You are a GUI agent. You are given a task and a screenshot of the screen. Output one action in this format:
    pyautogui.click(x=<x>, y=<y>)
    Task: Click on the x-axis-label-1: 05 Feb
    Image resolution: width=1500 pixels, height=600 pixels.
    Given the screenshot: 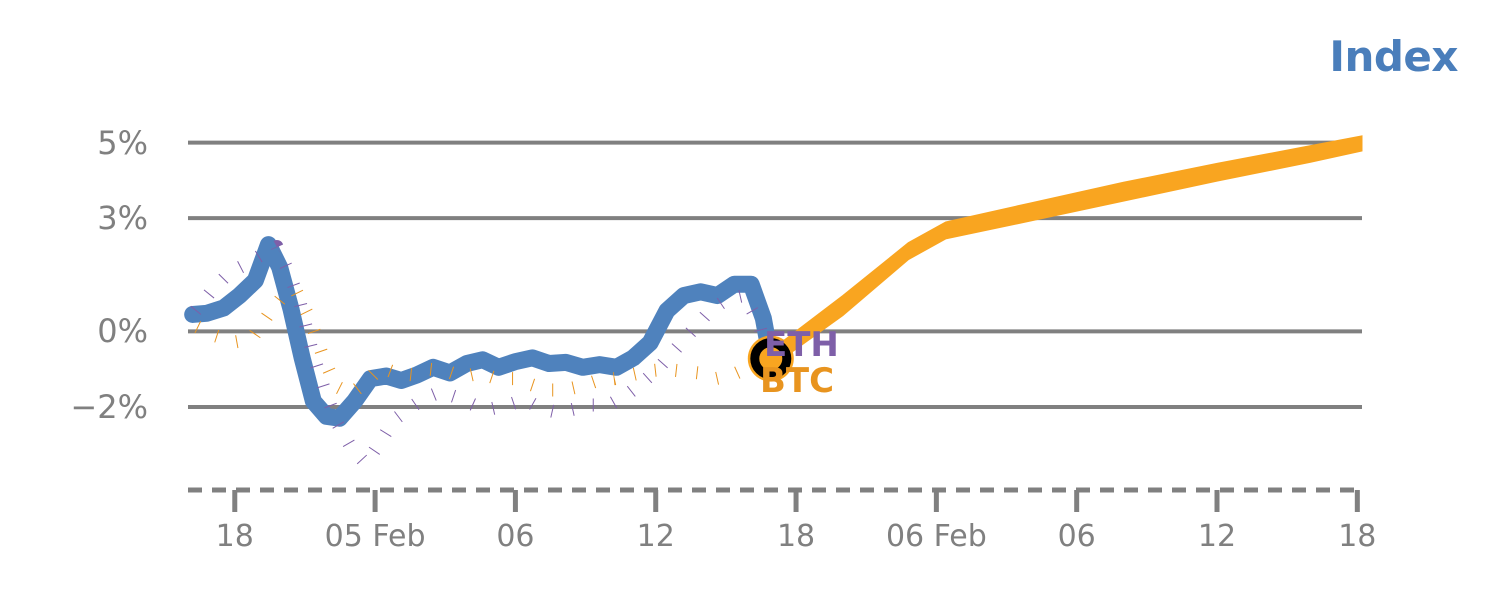 What is the action you would take?
    pyautogui.click(x=375, y=536)
    